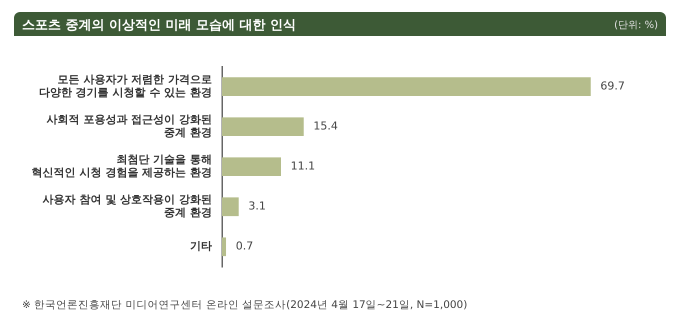  I want to click on data-label: 0.7, so click(245, 246).